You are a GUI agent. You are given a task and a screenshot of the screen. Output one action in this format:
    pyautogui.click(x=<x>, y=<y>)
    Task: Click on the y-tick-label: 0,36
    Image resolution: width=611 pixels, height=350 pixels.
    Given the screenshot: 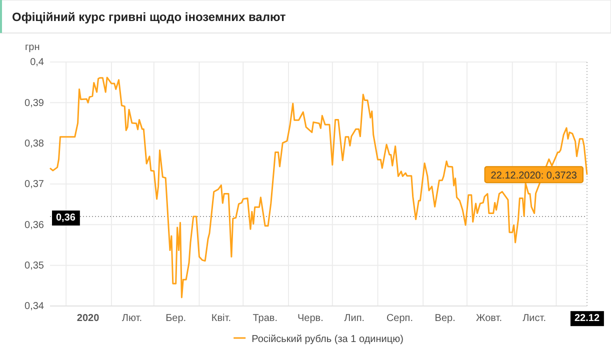 What is the action you would take?
    pyautogui.click(x=34, y=225)
    